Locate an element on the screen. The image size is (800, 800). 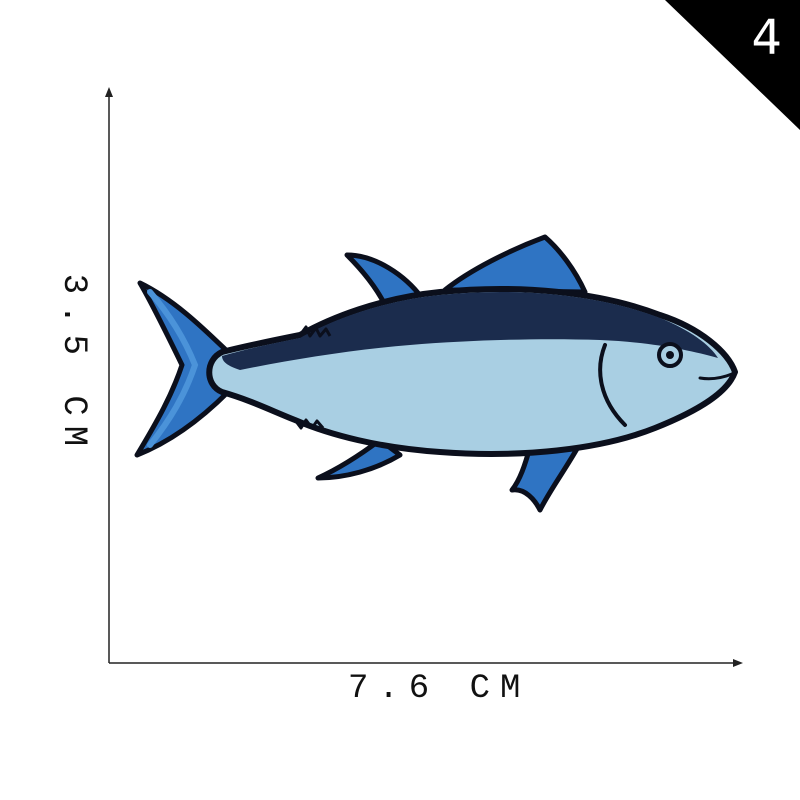
second-dorsal-fin is located at coordinates (384, 280).